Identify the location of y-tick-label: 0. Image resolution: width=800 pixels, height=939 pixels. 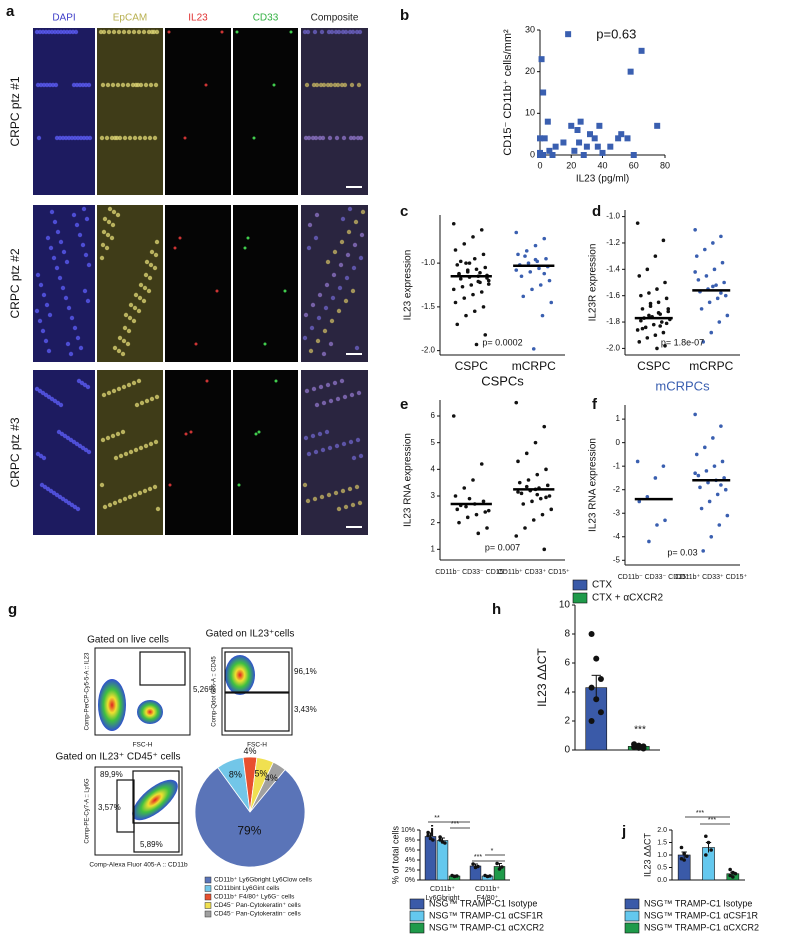
(532, 154).